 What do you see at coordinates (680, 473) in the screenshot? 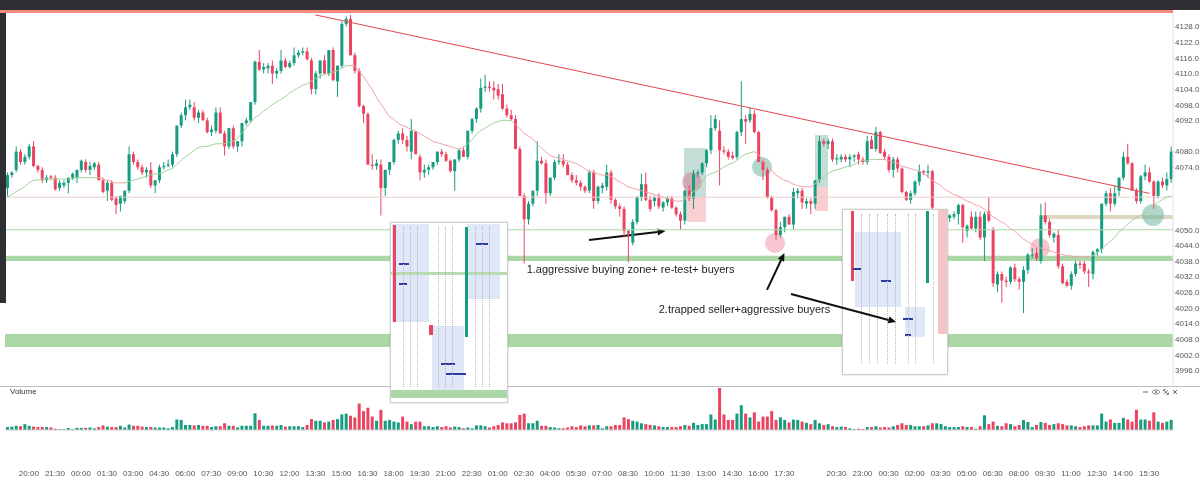
I see `x-tick-label: 11:30` at bounding box center [680, 473].